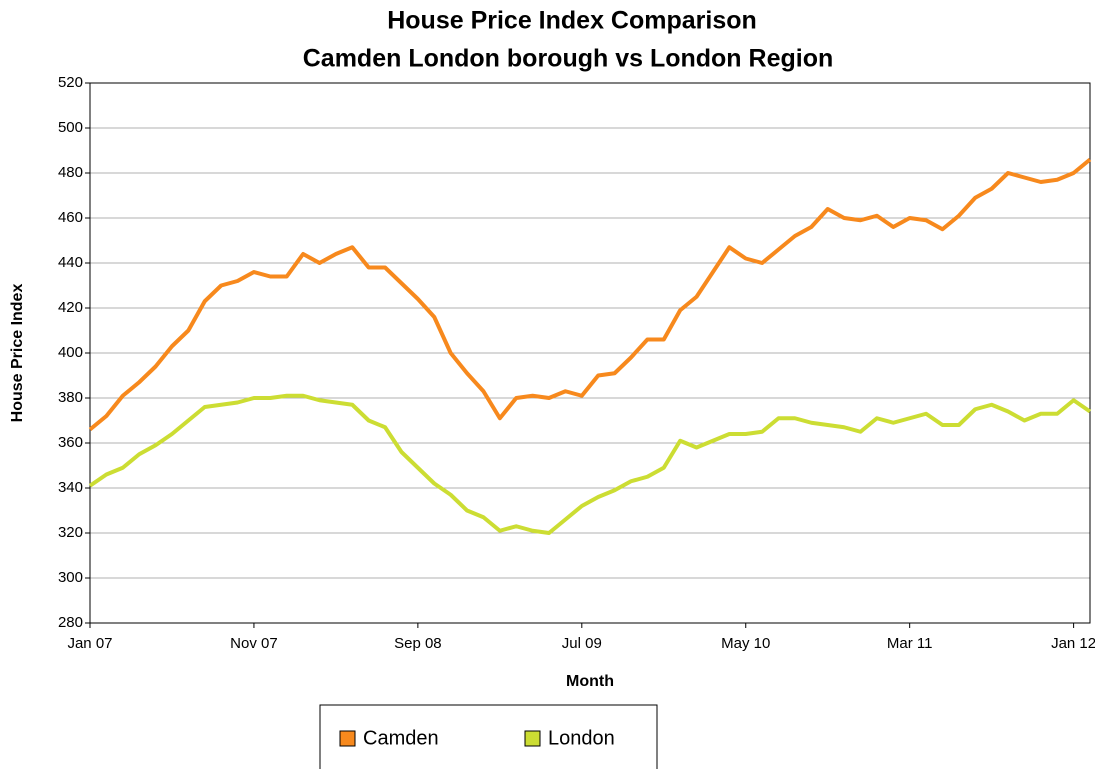 Image resolution: width=1095 pixels, height=769 pixels. What do you see at coordinates (70, 217) in the screenshot?
I see `y-tick-label: 460` at bounding box center [70, 217].